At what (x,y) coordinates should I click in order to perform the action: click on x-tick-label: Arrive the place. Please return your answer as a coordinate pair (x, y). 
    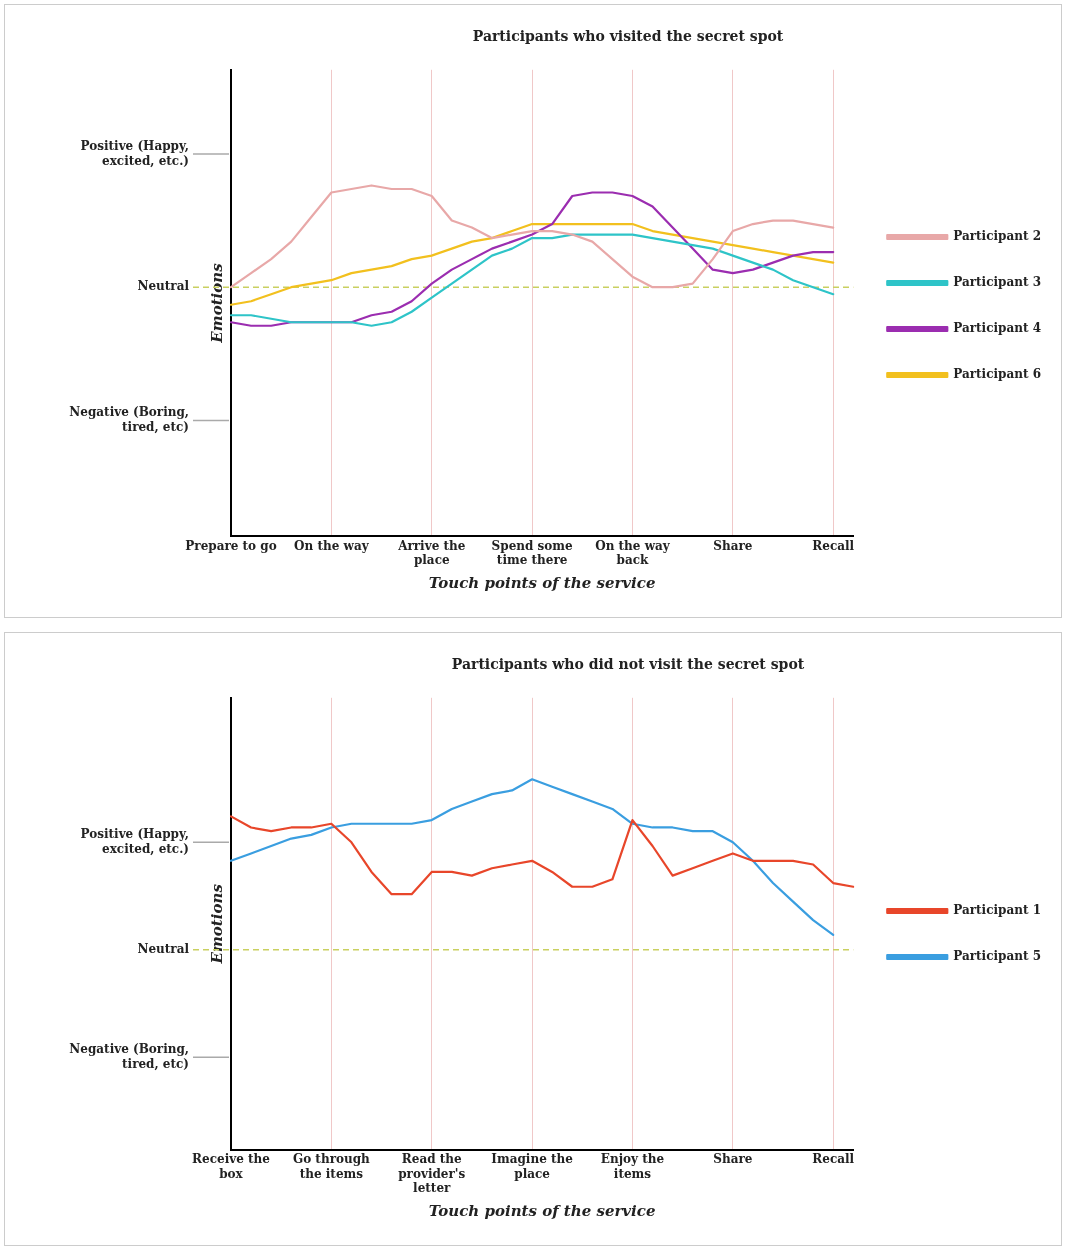
    Looking at the image, I should click on (431, 552).